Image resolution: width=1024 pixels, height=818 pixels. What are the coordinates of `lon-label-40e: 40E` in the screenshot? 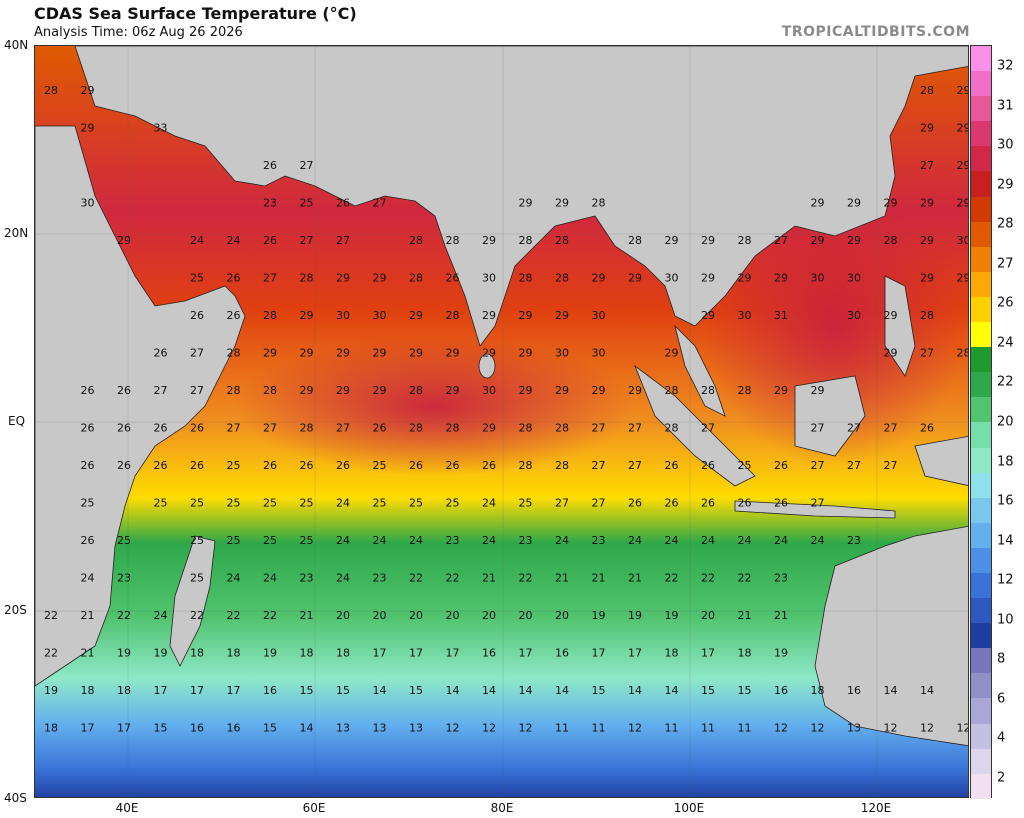 It's located at (127, 808).